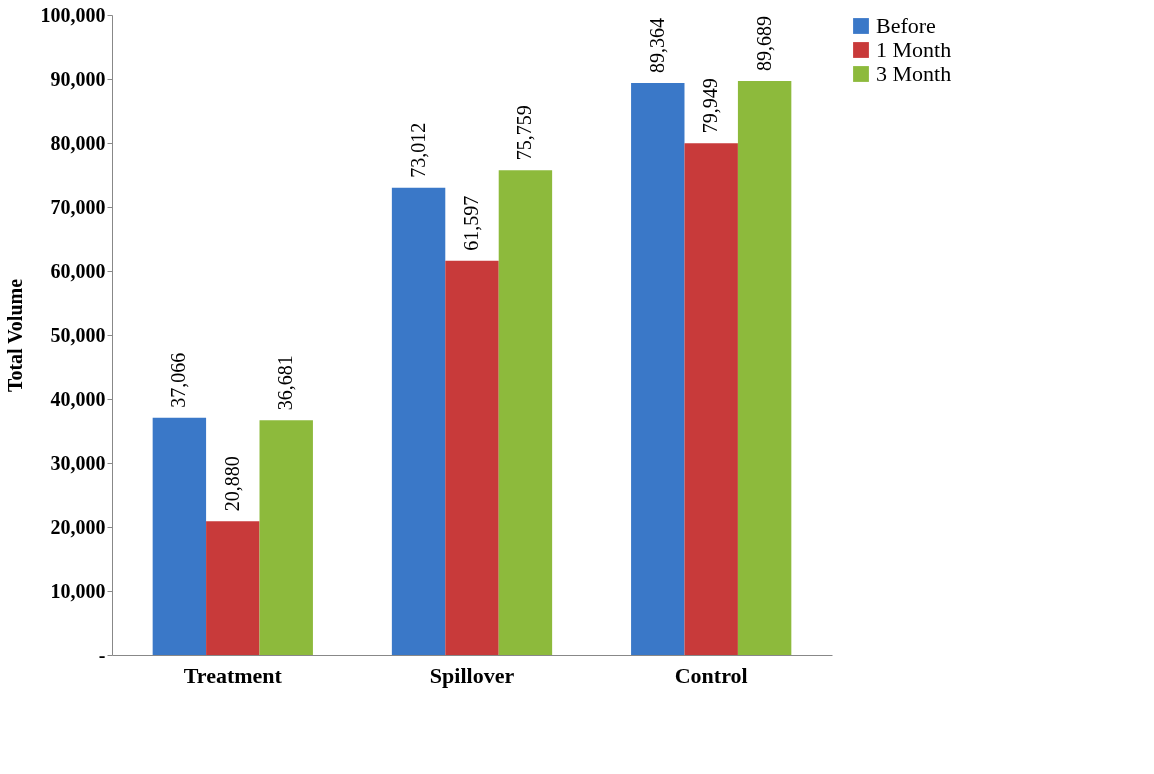  I want to click on x-tick-label: Control, so click(711, 675).